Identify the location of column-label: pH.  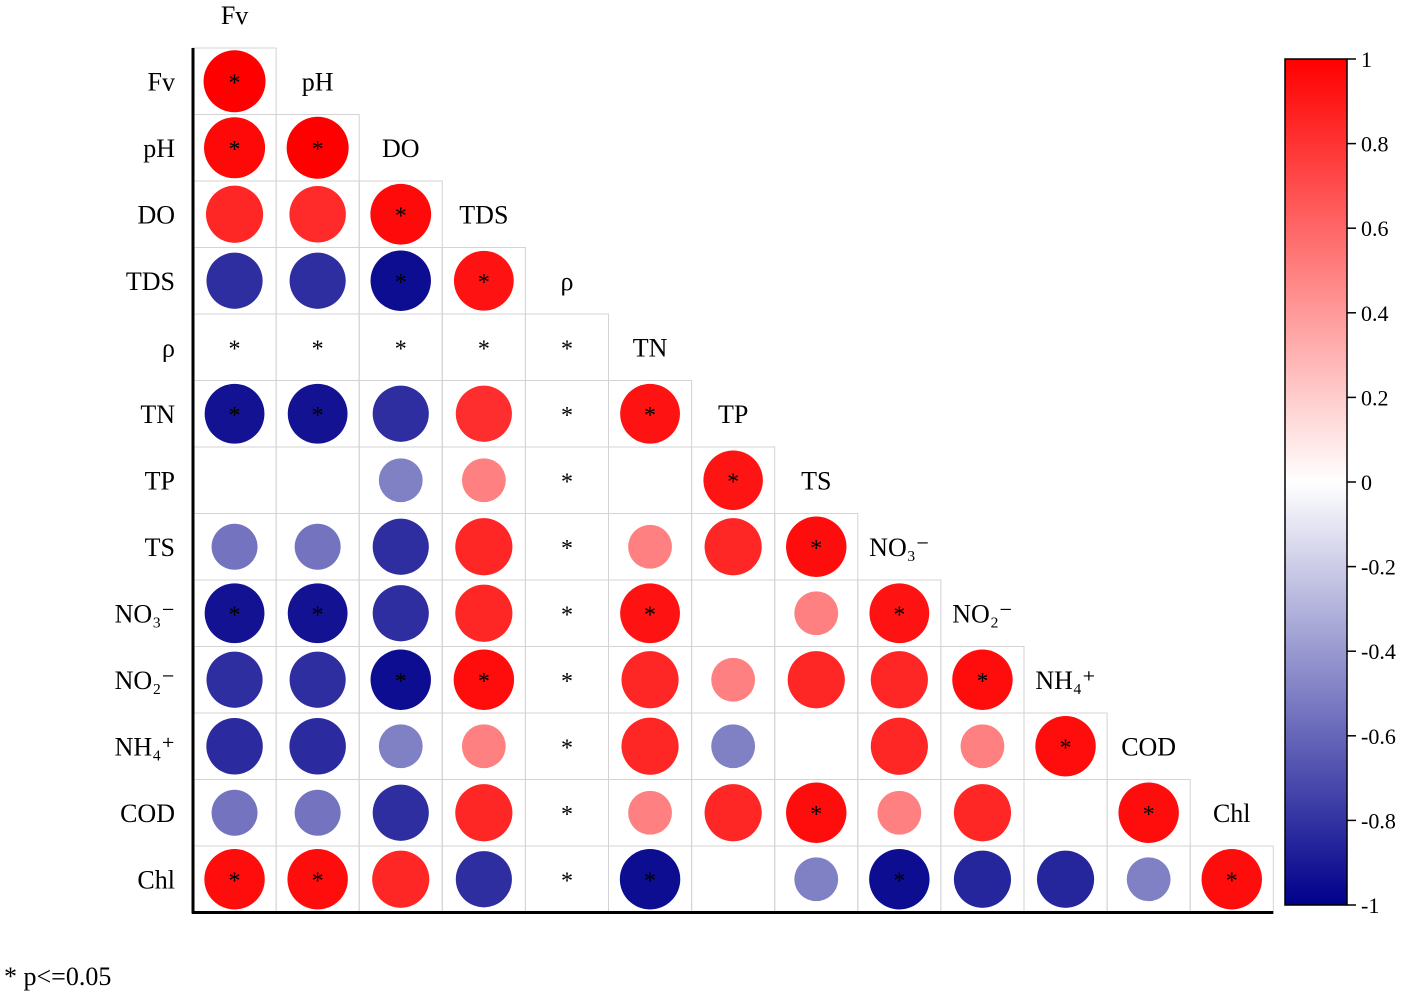
(318, 81).